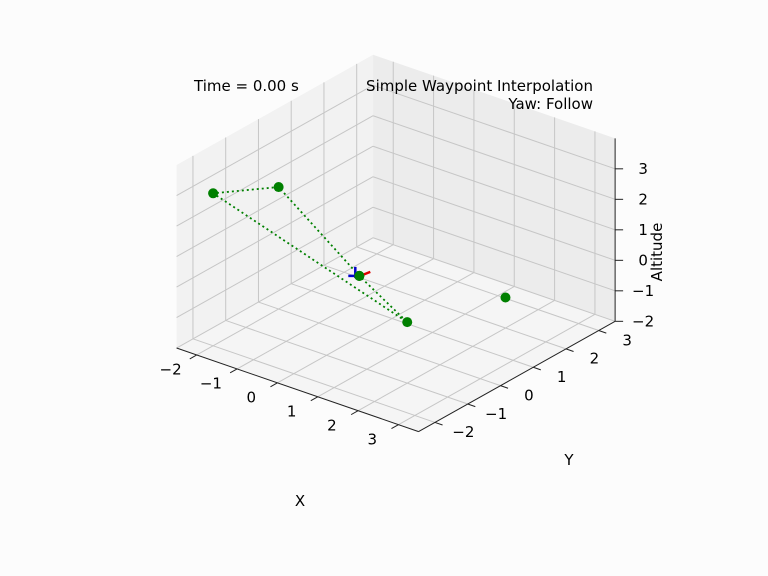 The height and width of the screenshot is (576, 768). I want to click on z-tick-label: −1, so click(643, 291).